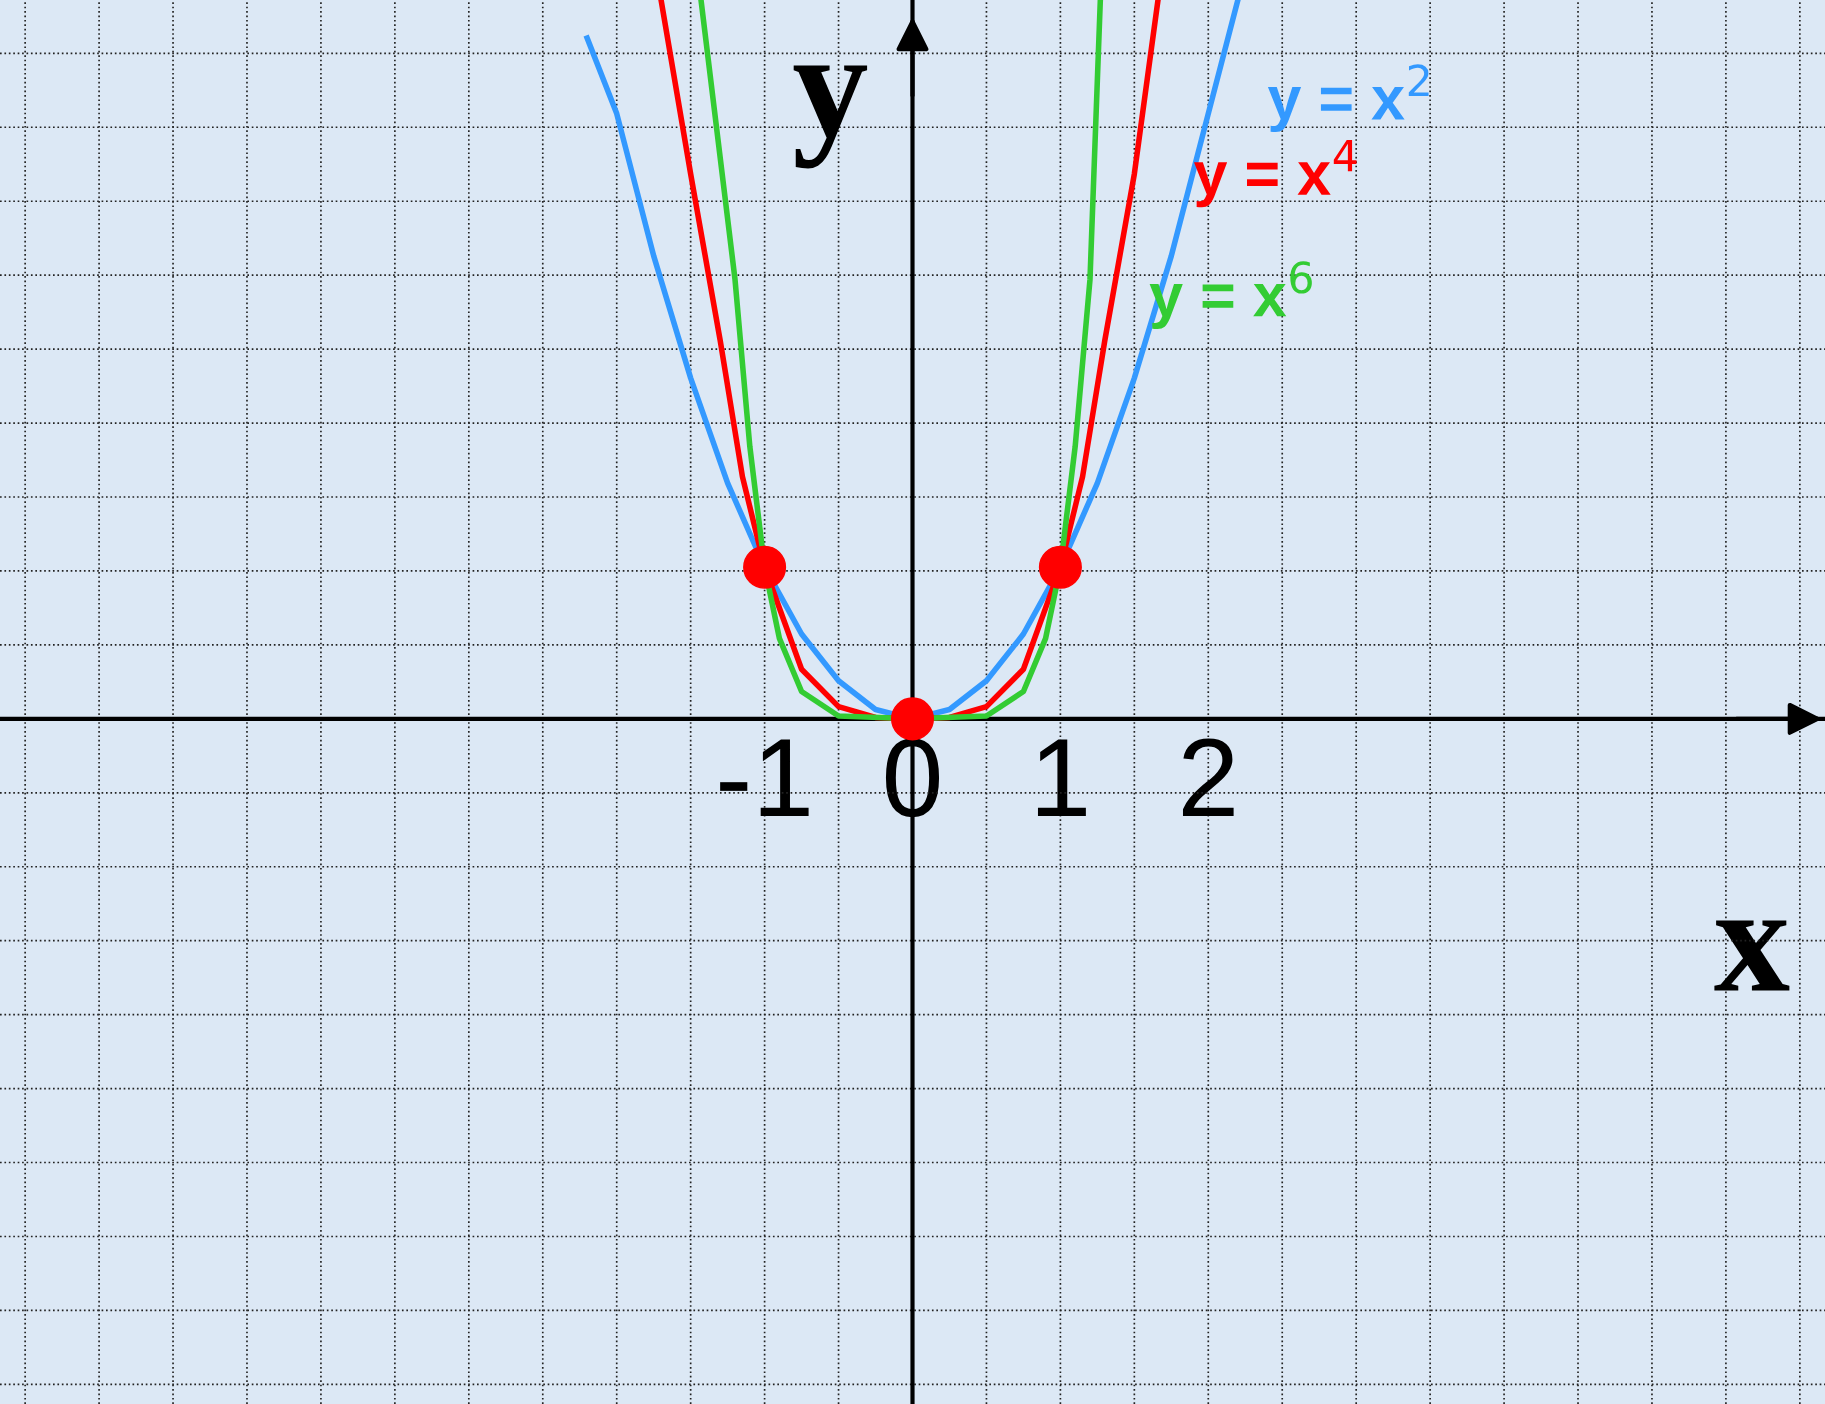 The image size is (1825, 1404). I want to click on x-tick-label: -1, so click(764, 778).